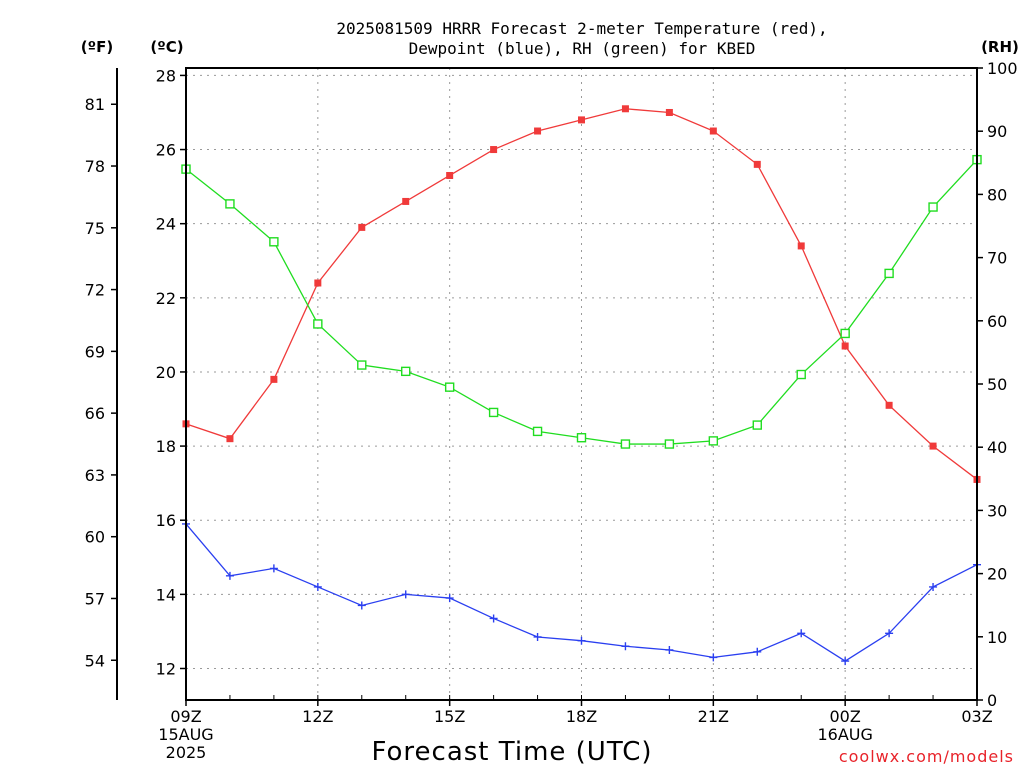  Describe the element at coordinates (1000, 47) in the screenshot. I see `rh-unit-label: (RH)` at that location.